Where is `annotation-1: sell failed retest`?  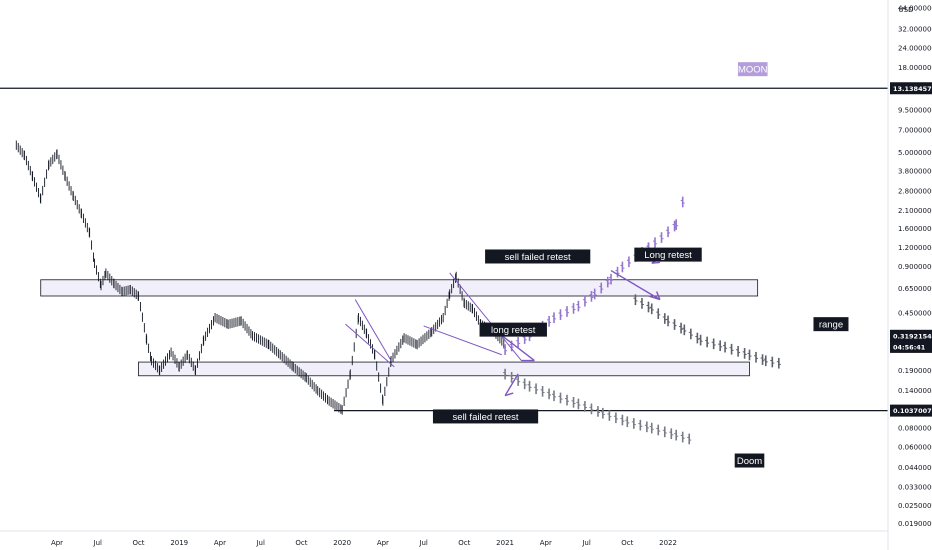
annotation-1: sell failed retest is located at coordinates (538, 256).